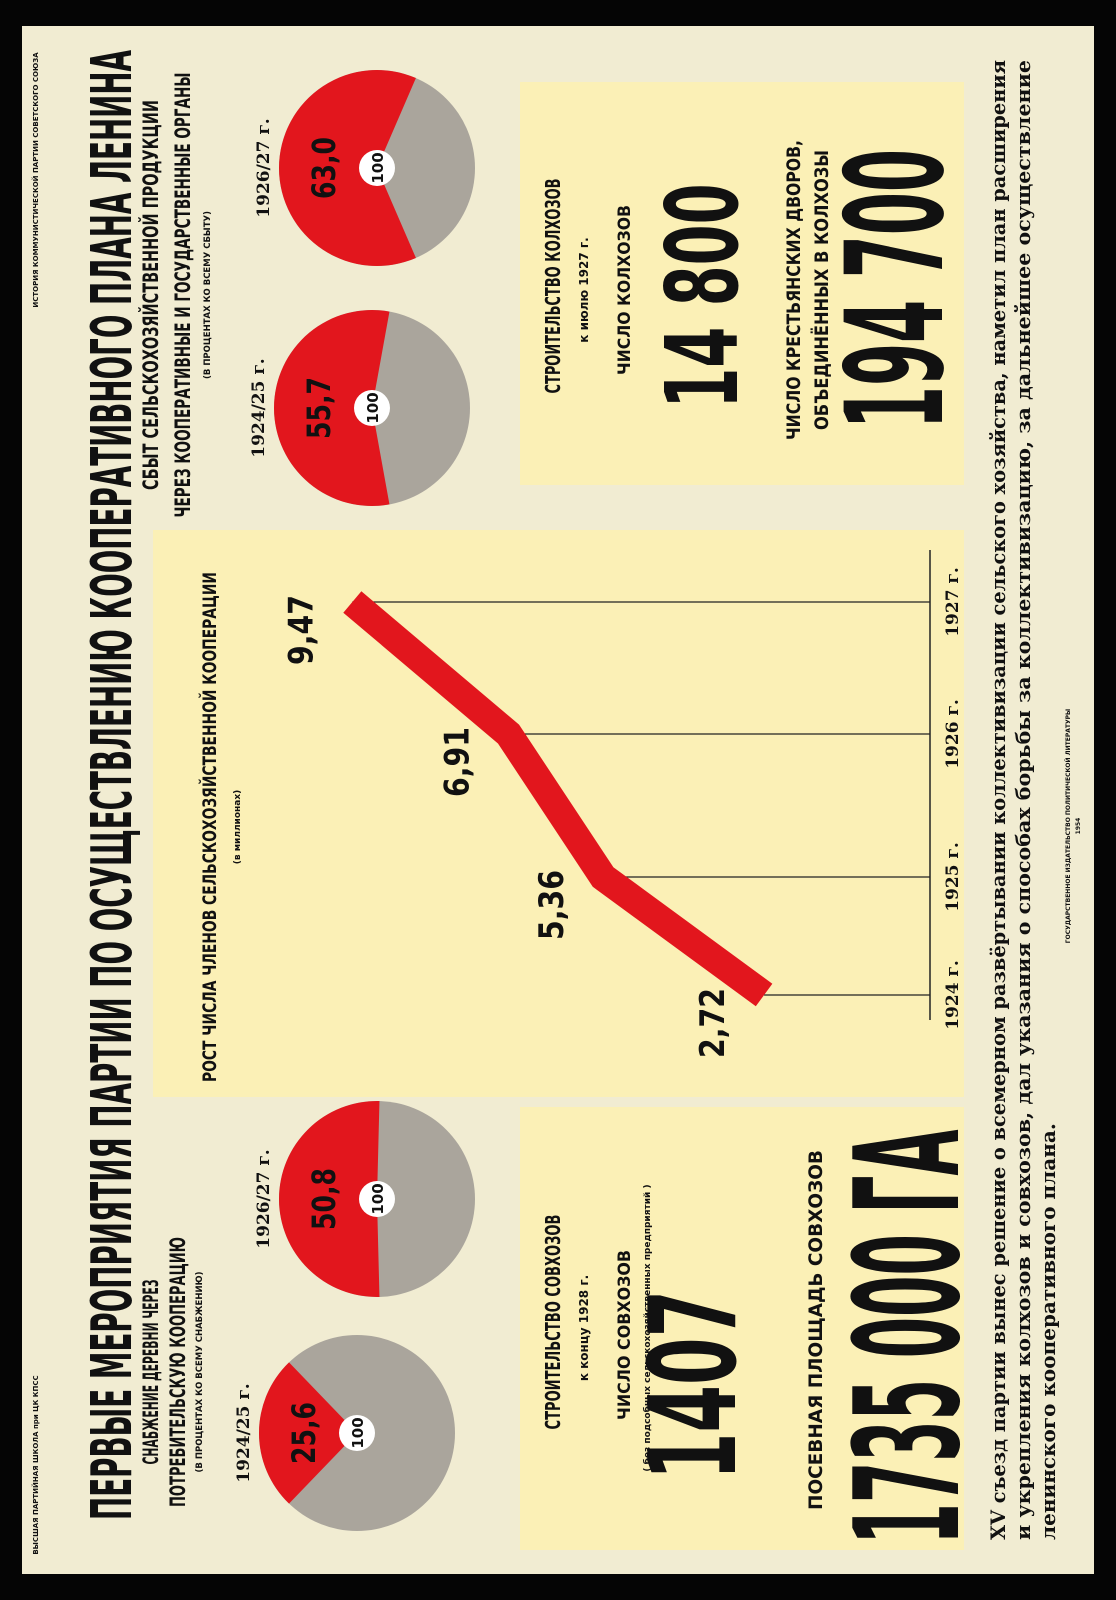 The height and width of the screenshot is (1600, 1116). What do you see at coordinates (953, 877) in the screenshot?
I see `x-tick-label: 1925 г.` at bounding box center [953, 877].